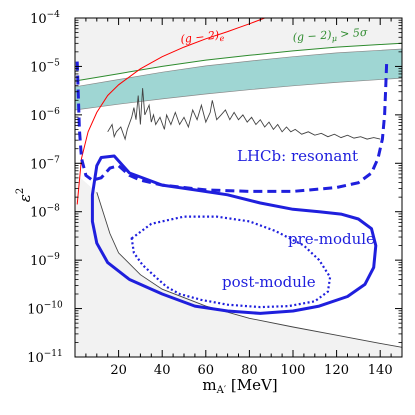  I want to click on postmodule-annotation: post-module, so click(269, 282).